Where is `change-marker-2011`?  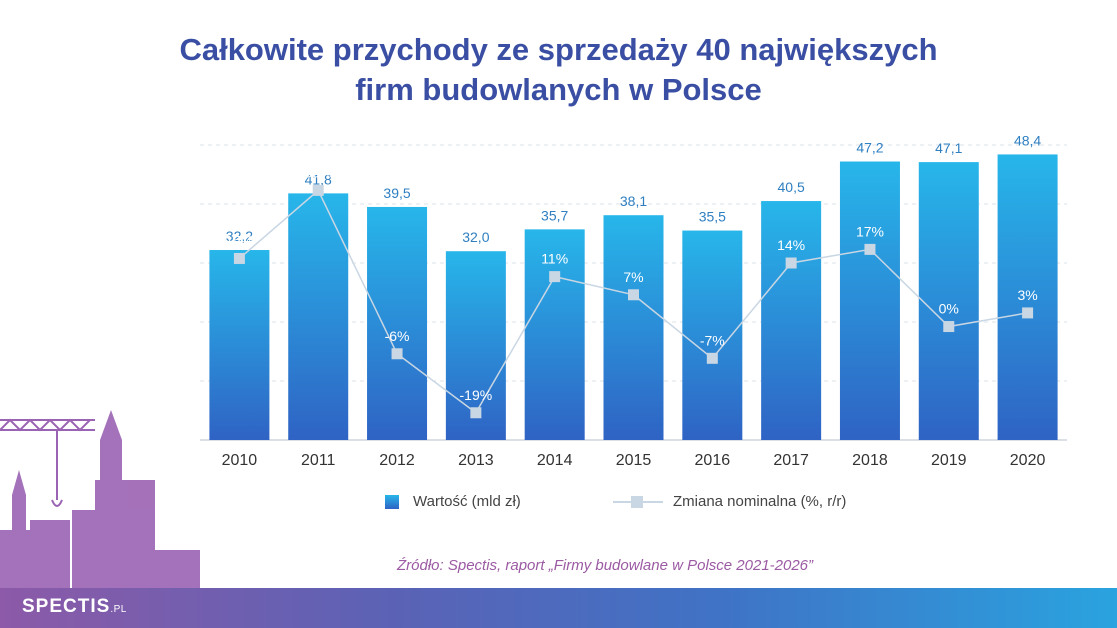 change-marker-2011 is located at coordinates (318, 190).